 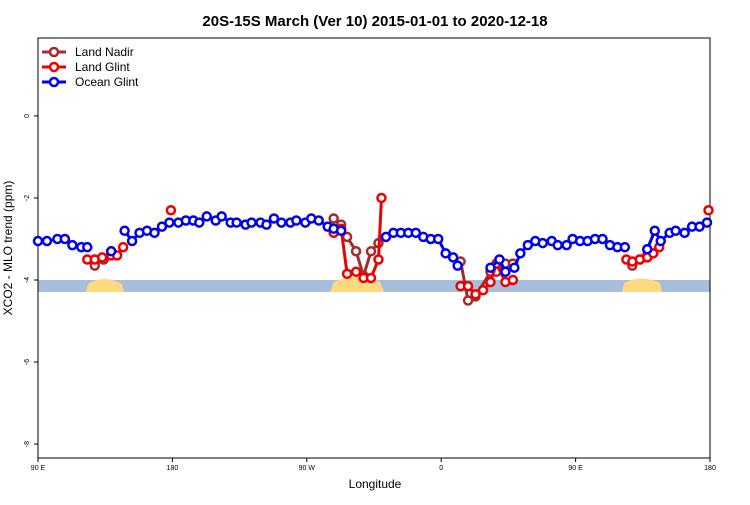 I want to click on legend-label: Ocean Glint, so click(x=107, y=82).